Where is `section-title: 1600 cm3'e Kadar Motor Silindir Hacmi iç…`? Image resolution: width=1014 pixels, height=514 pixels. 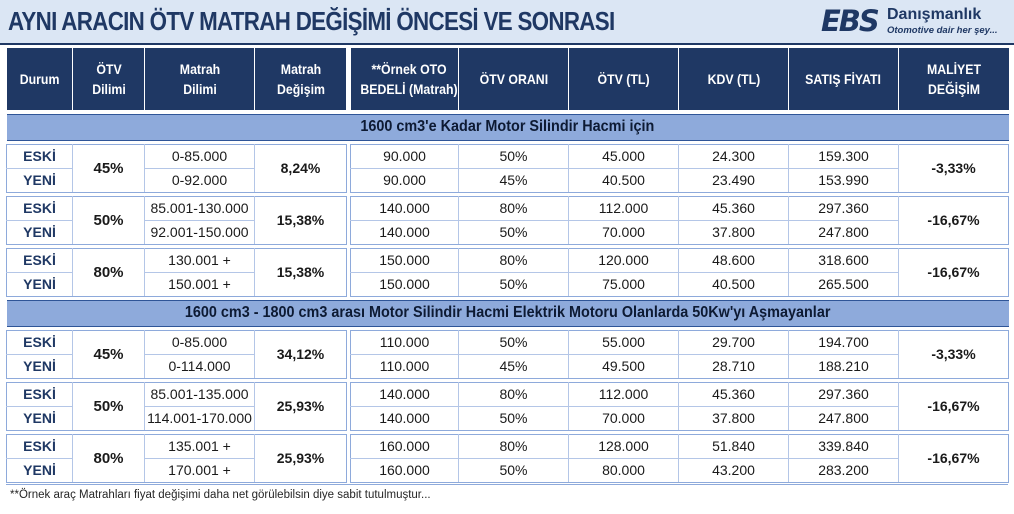 section-title: 1600 cm3'e Kadar Motor Silindir Hacmi iç… is located at coordinates (507, 127).